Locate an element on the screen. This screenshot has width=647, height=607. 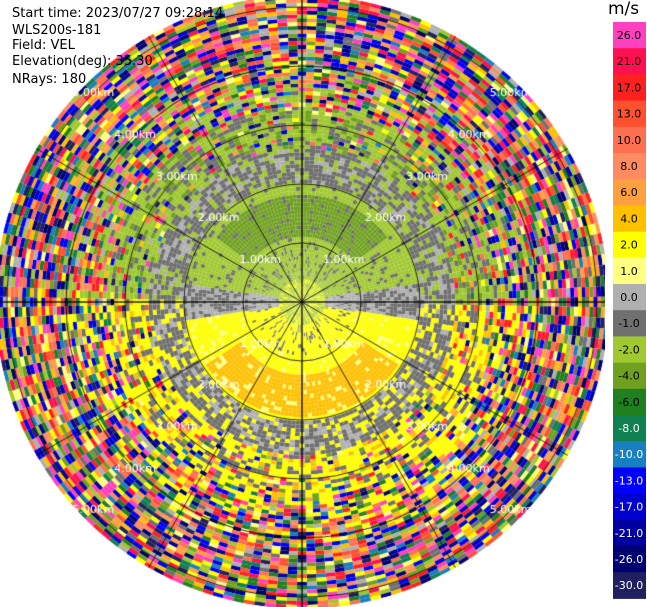
colorbar-tick-label: 21.0 is located at coordinates (629, 61).